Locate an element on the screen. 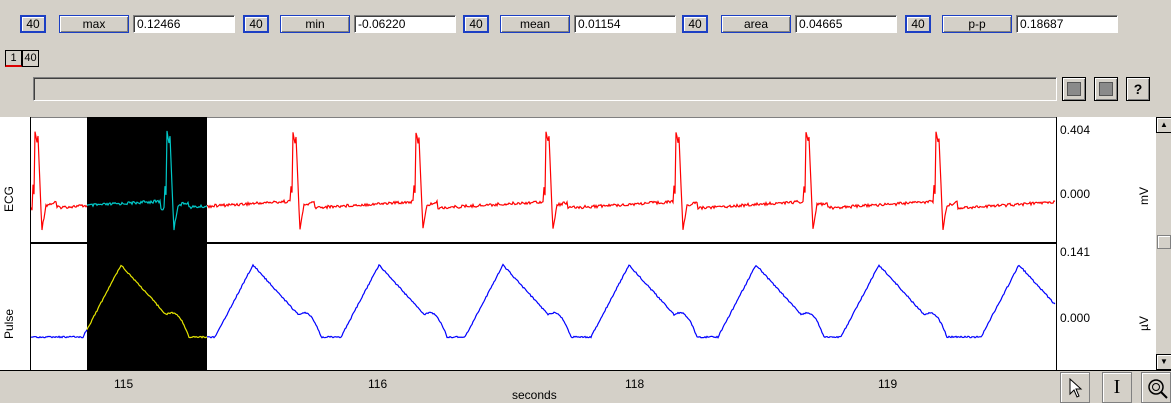 Image resolution: width=1171 pixels, height=403 pixels. split-button is located at coordinates (1106, 89).